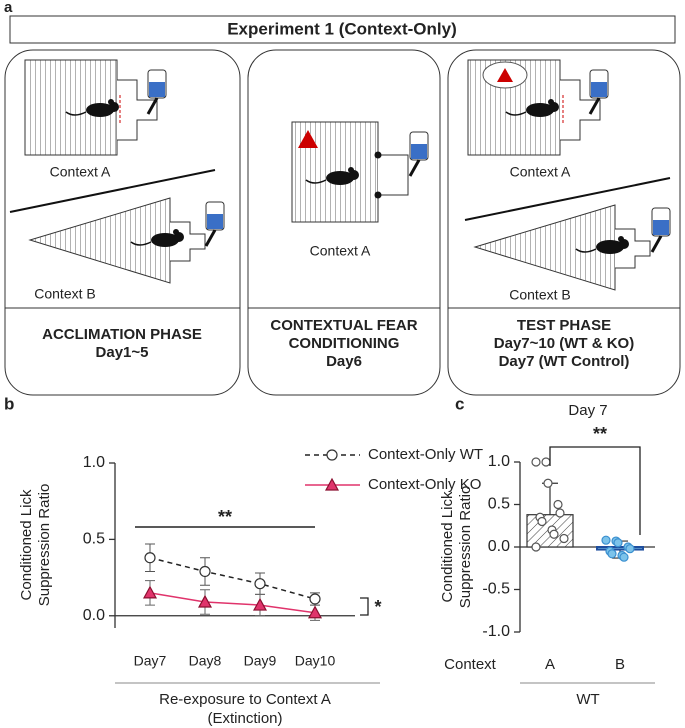 Image resolution: width=685 pixels, height=728 pixels. What do you see at coordinates (587, 410) in the screenshot?
I see `chart-title: Day 7` at bounding box center [587, 410].